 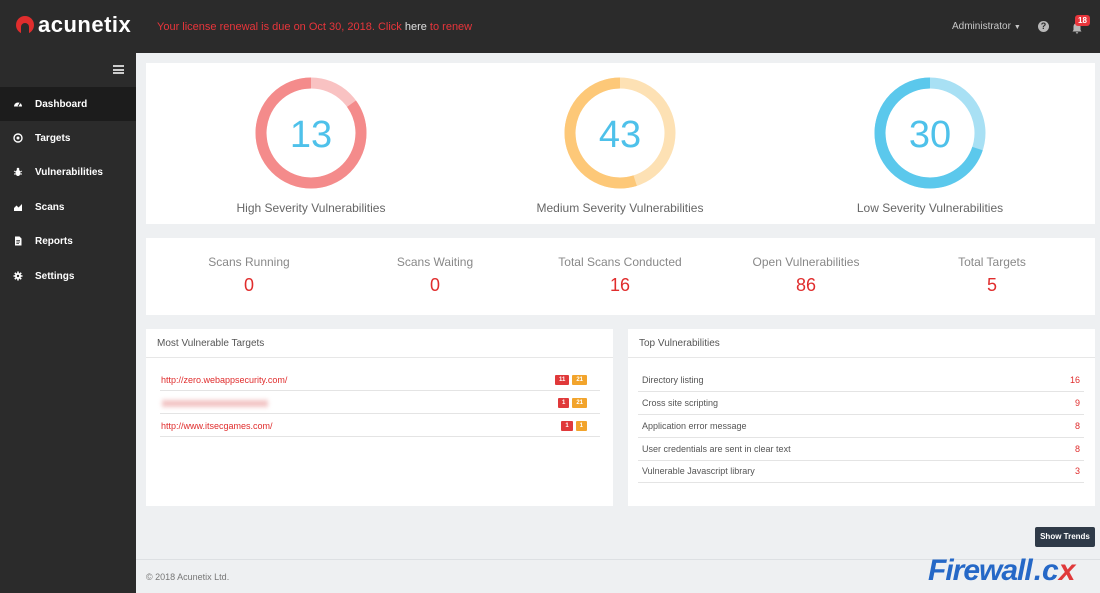 What do you see at coordinates (18, 241) in the screenshot?
I see `report-icon` at bounding box center [18, 241].